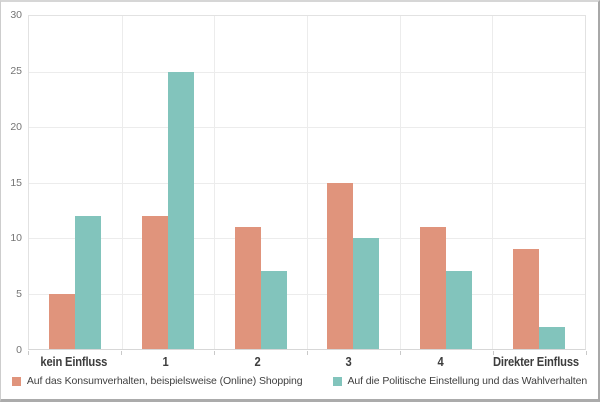 Image resolution: width=600 pixels, height=402 pixels. Describe the element at coordinates (16, 126) in the screenshot. I see `y-tick-label: 20` at that location.